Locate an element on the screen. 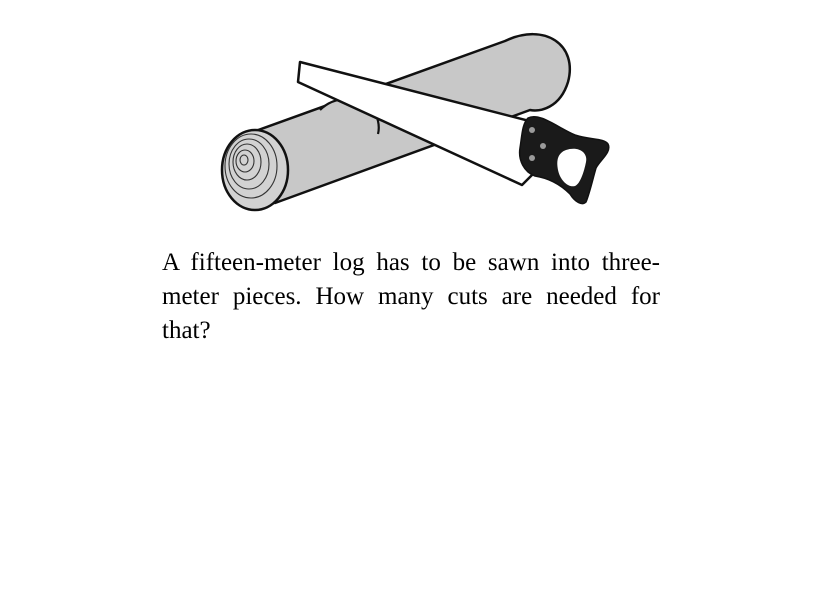 This screenshot has height=600, width=828. saw-icon is located at coordinates (453, 132).